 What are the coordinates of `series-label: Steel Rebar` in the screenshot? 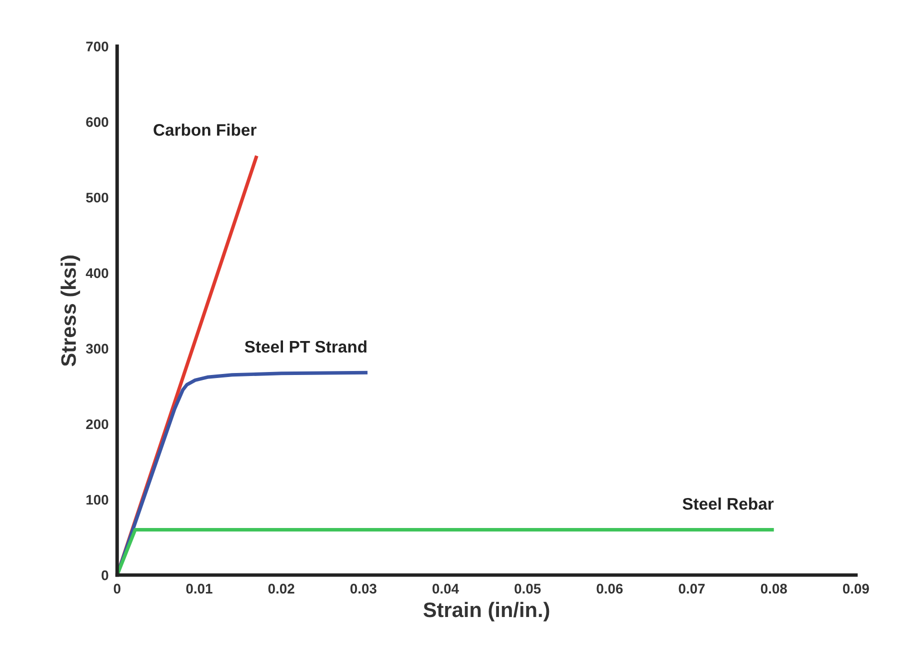 It's located at (728, 504).